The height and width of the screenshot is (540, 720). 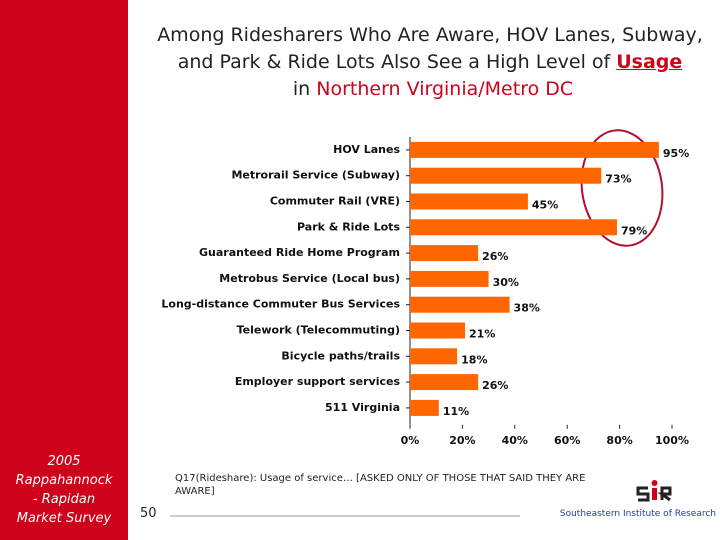 I want to click on category-label: Commuter Rail (VRE), so click(x=335, y=201).